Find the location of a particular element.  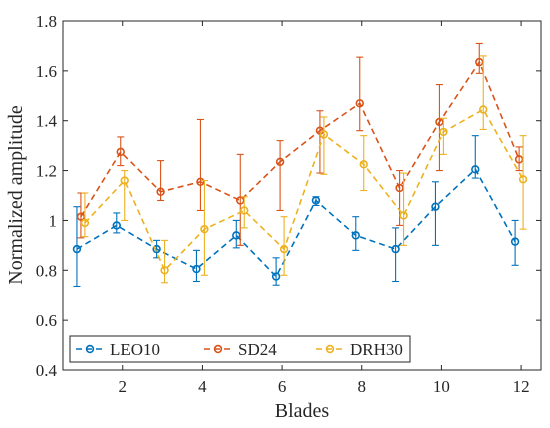

legend-label-drh30: DRH30 is located at coordinates (376, 349).